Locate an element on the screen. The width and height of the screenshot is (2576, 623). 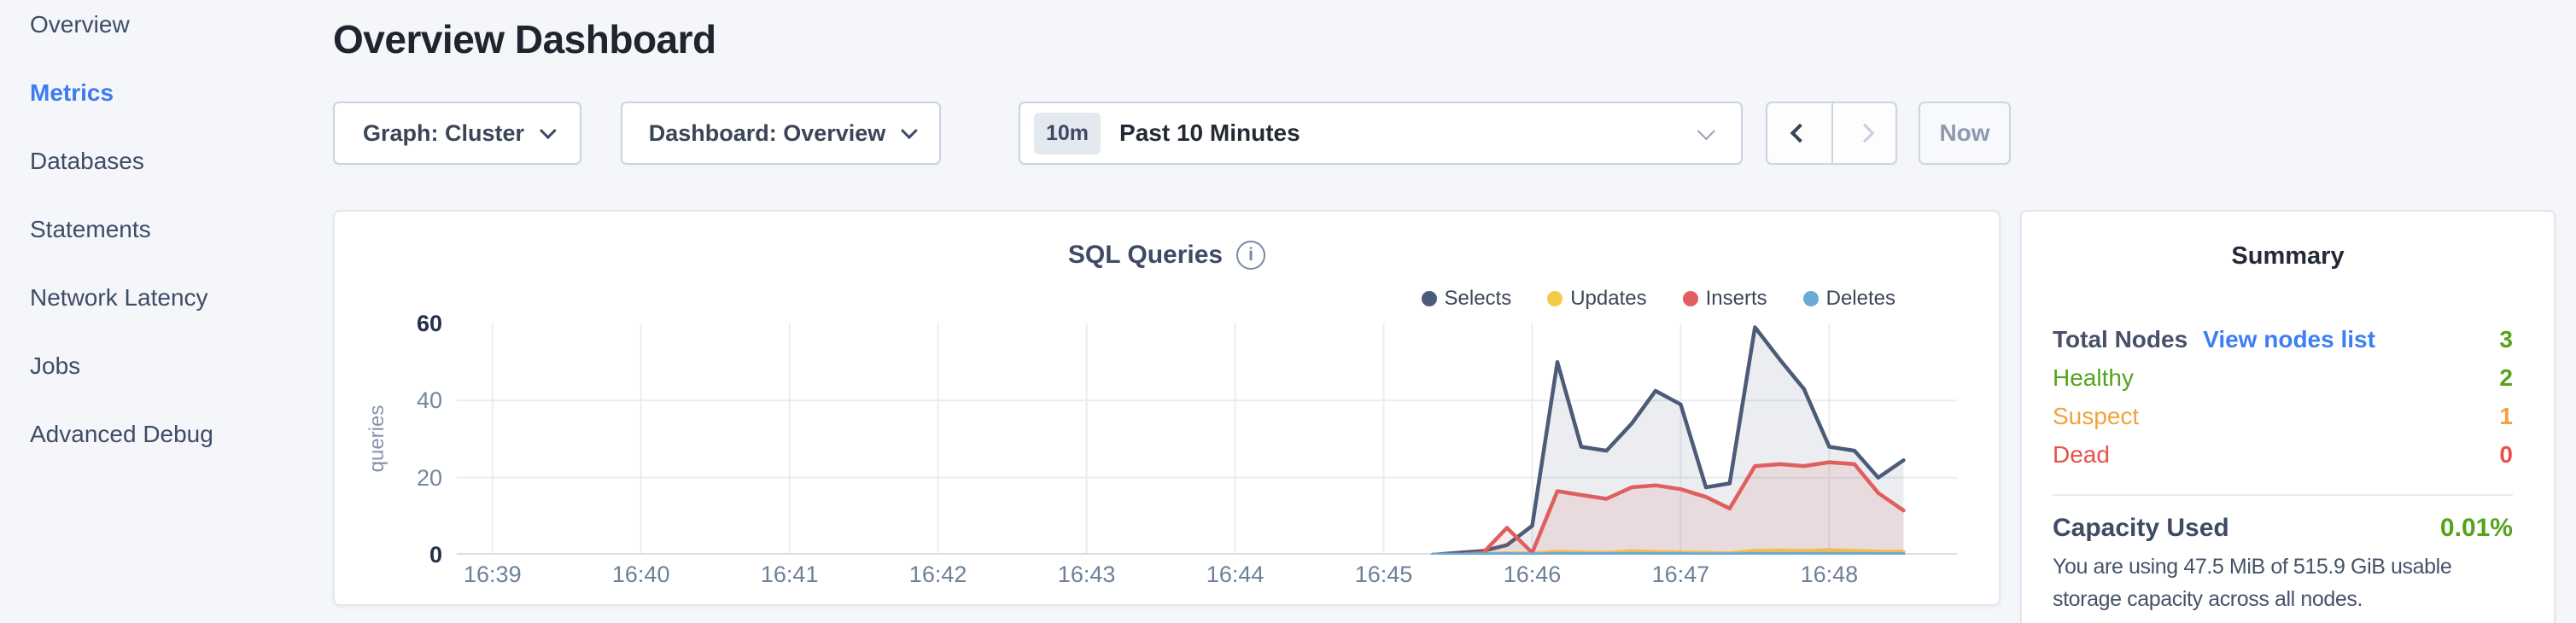
step-back-button is located at coordinates (1799, 133).